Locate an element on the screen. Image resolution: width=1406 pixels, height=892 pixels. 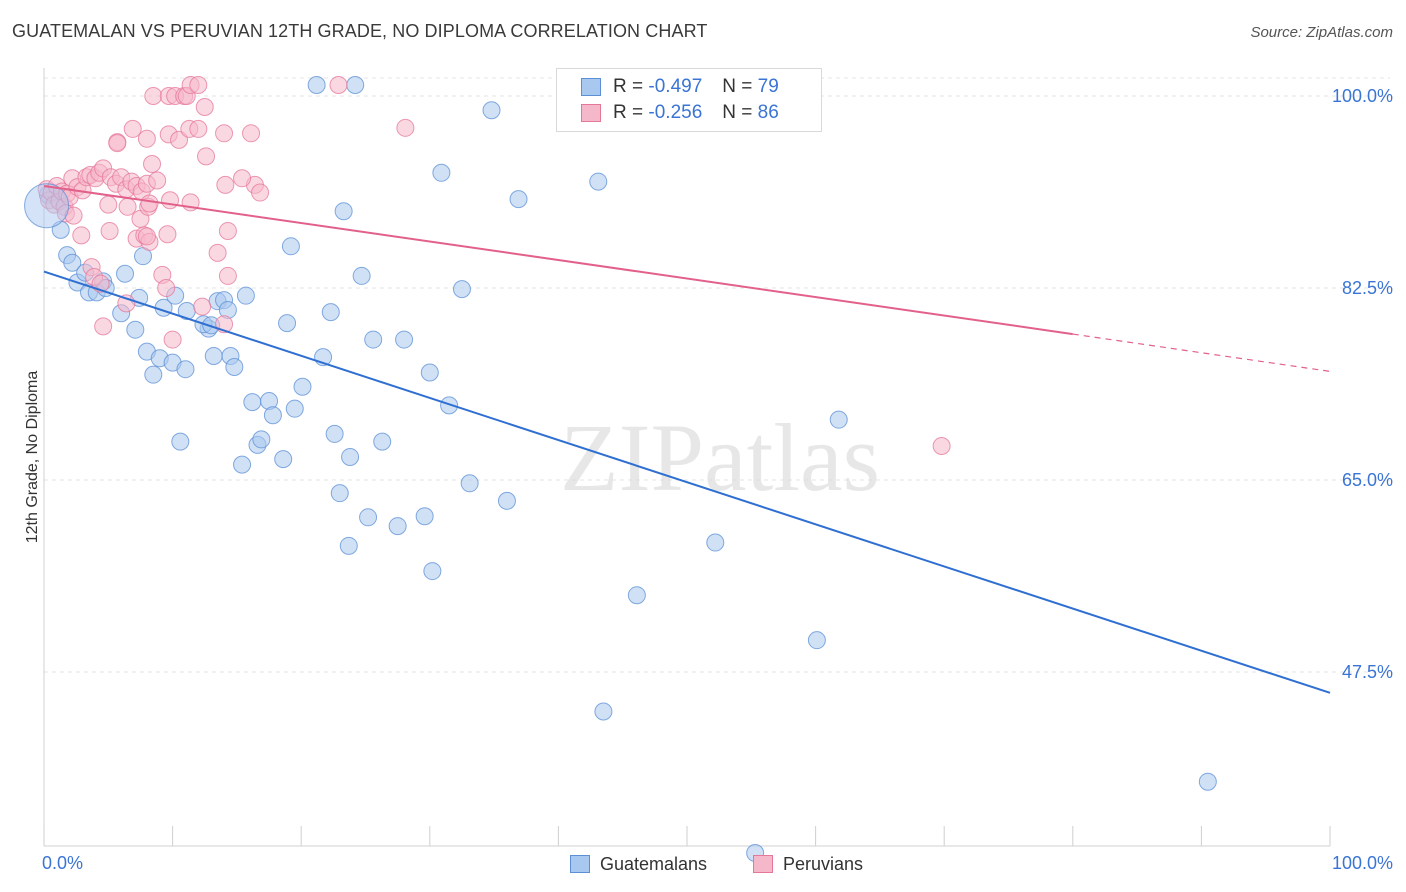
stats-legend: R = -0.497 N = 79 R = -0.256 N = 86 is located at coordinates (689, 100).